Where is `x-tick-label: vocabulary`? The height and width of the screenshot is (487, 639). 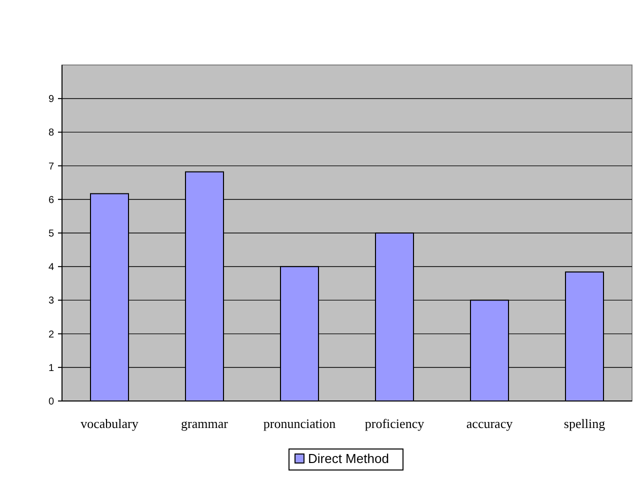 x-tick-label: vocabulary is located at coordinates (109, 423).